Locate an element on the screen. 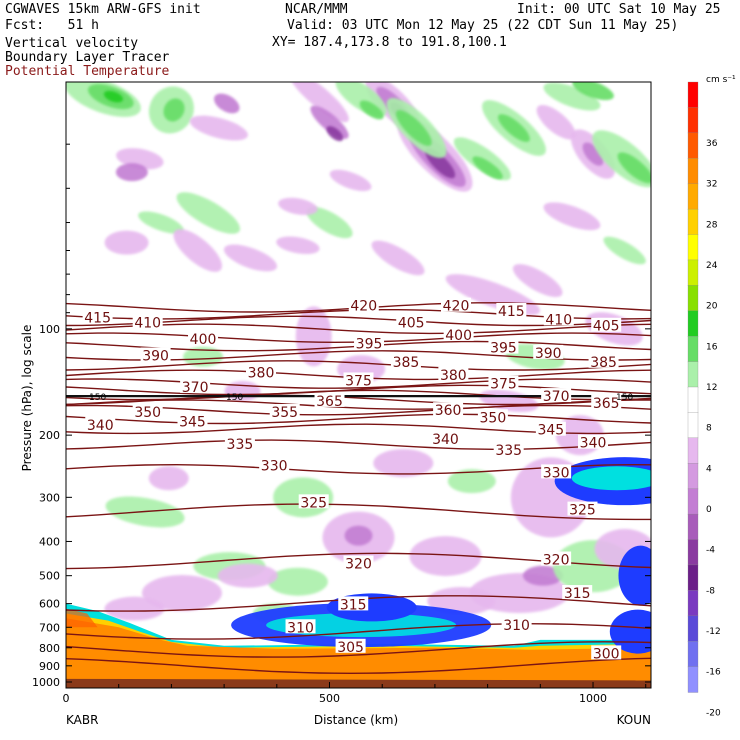  y-tick-label: 600 is located at coordinates (49, 604).